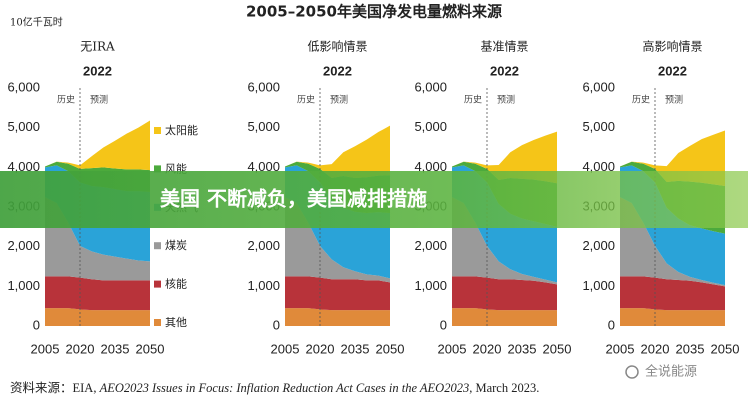 This screenshot has height=400, width=748. Describe the element at coordinates (181, 130) in the screenshot. I see `legend-label: 太阳能` at that location.